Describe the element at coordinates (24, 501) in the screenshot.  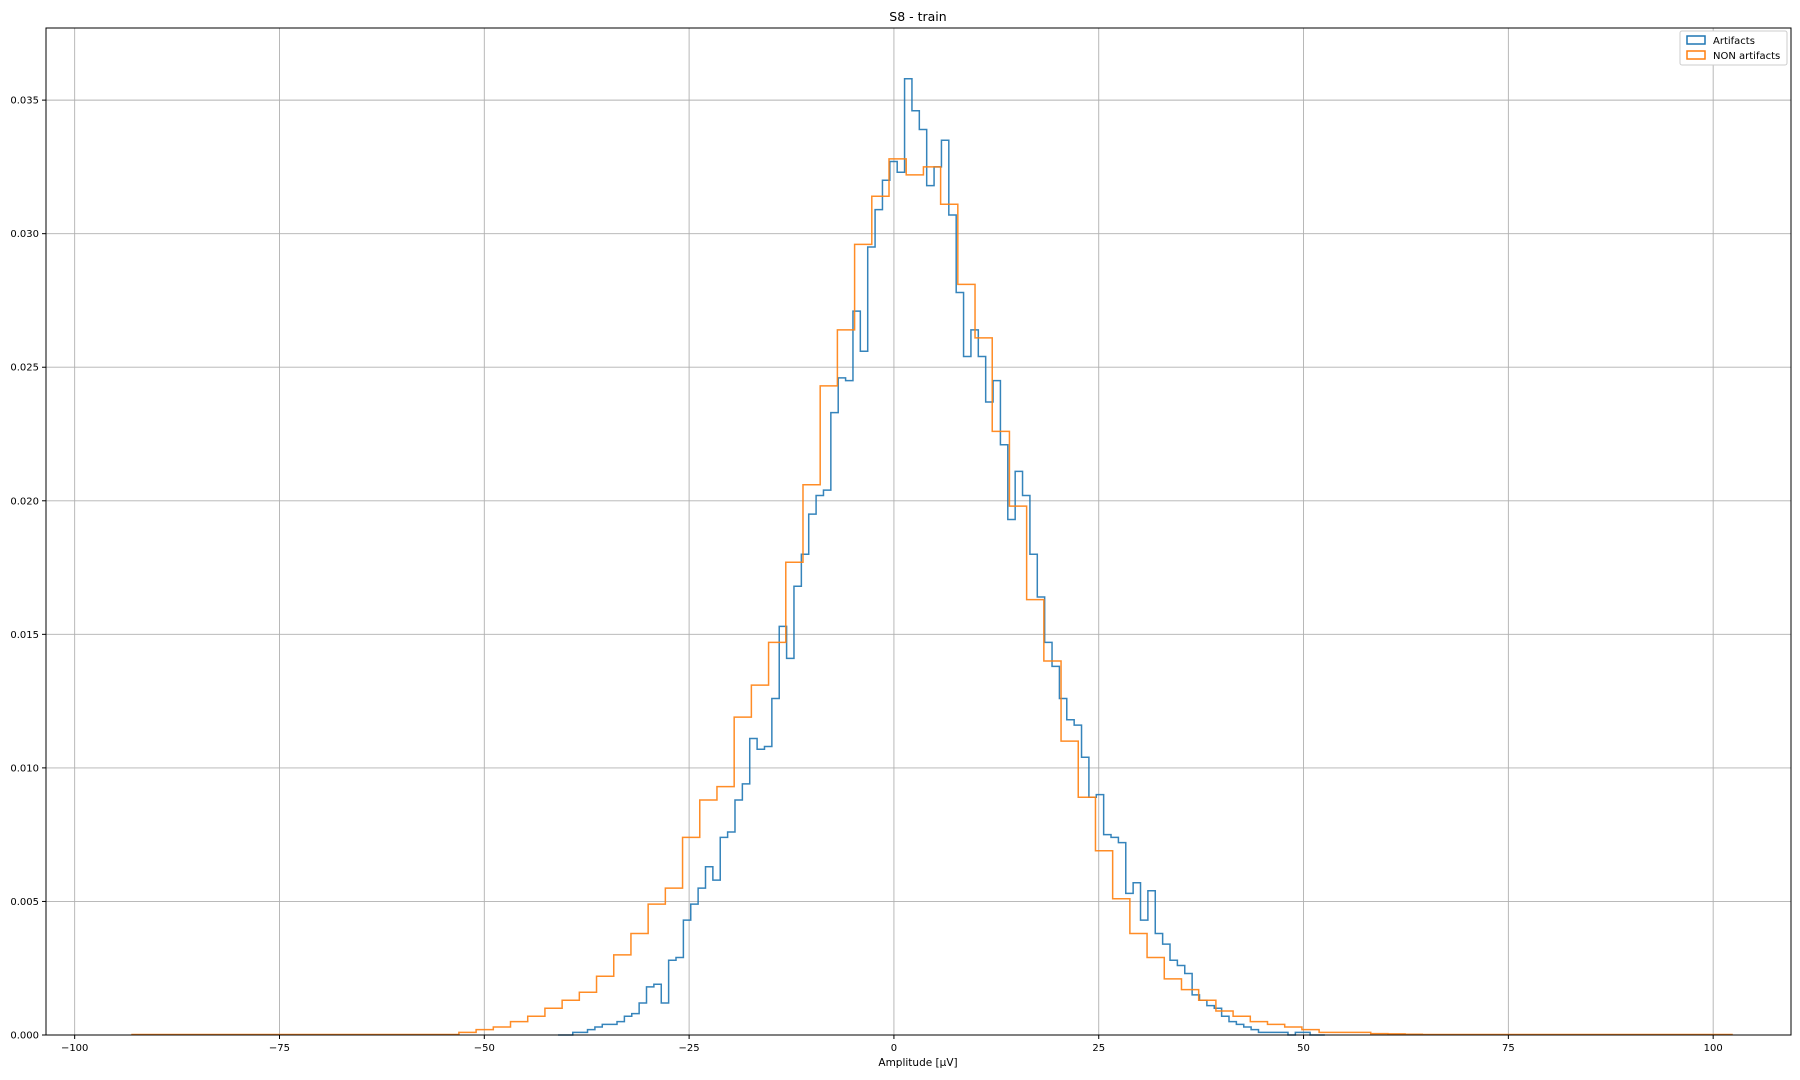
I see `y-tick-label: 0.020` at that location.